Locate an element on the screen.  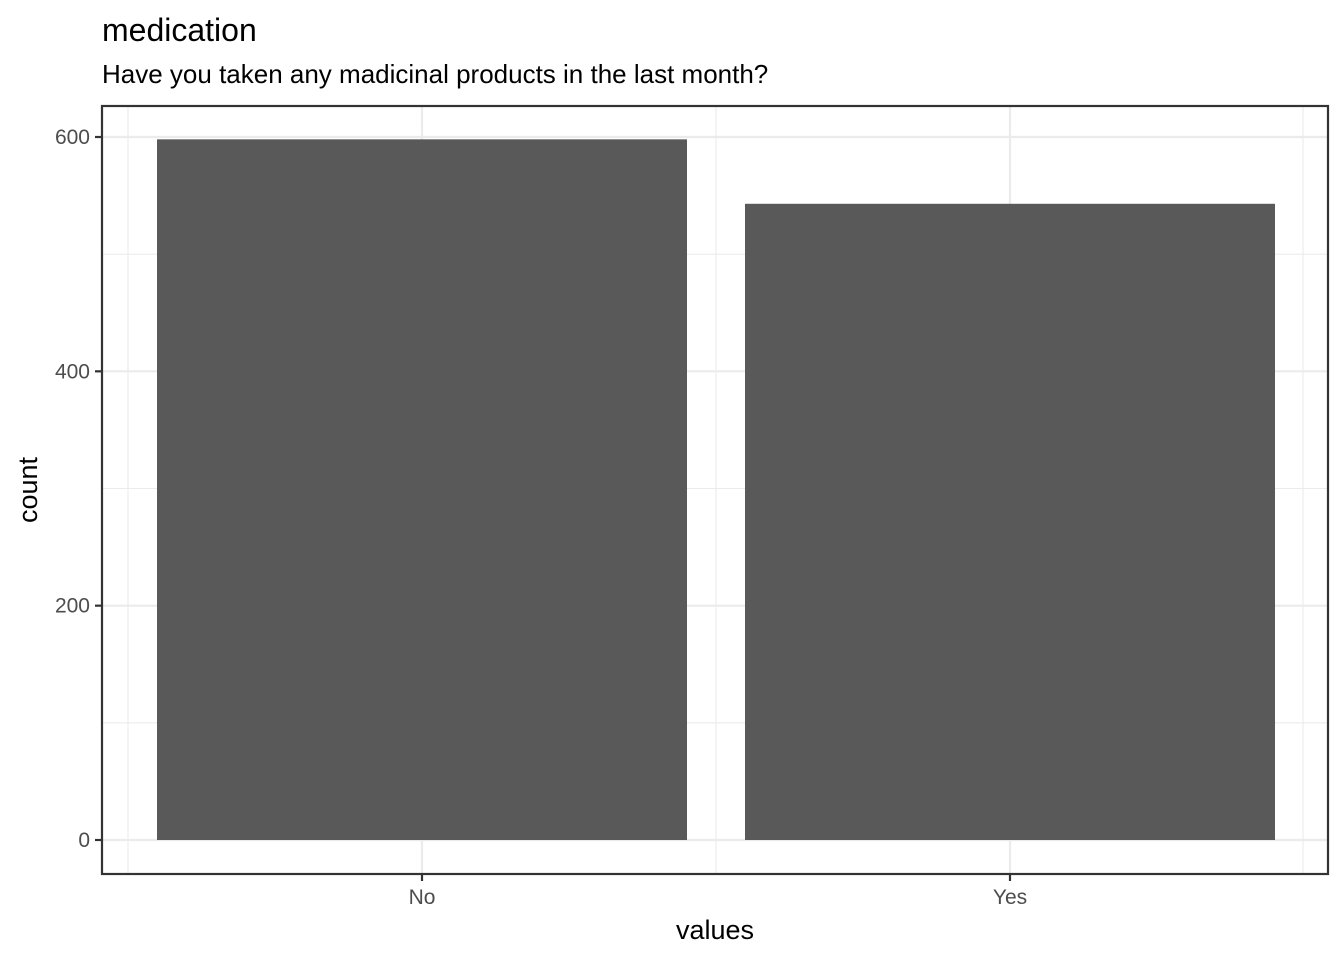
y-axis: 0 200 400 600 is located at coordinates (78, 489).